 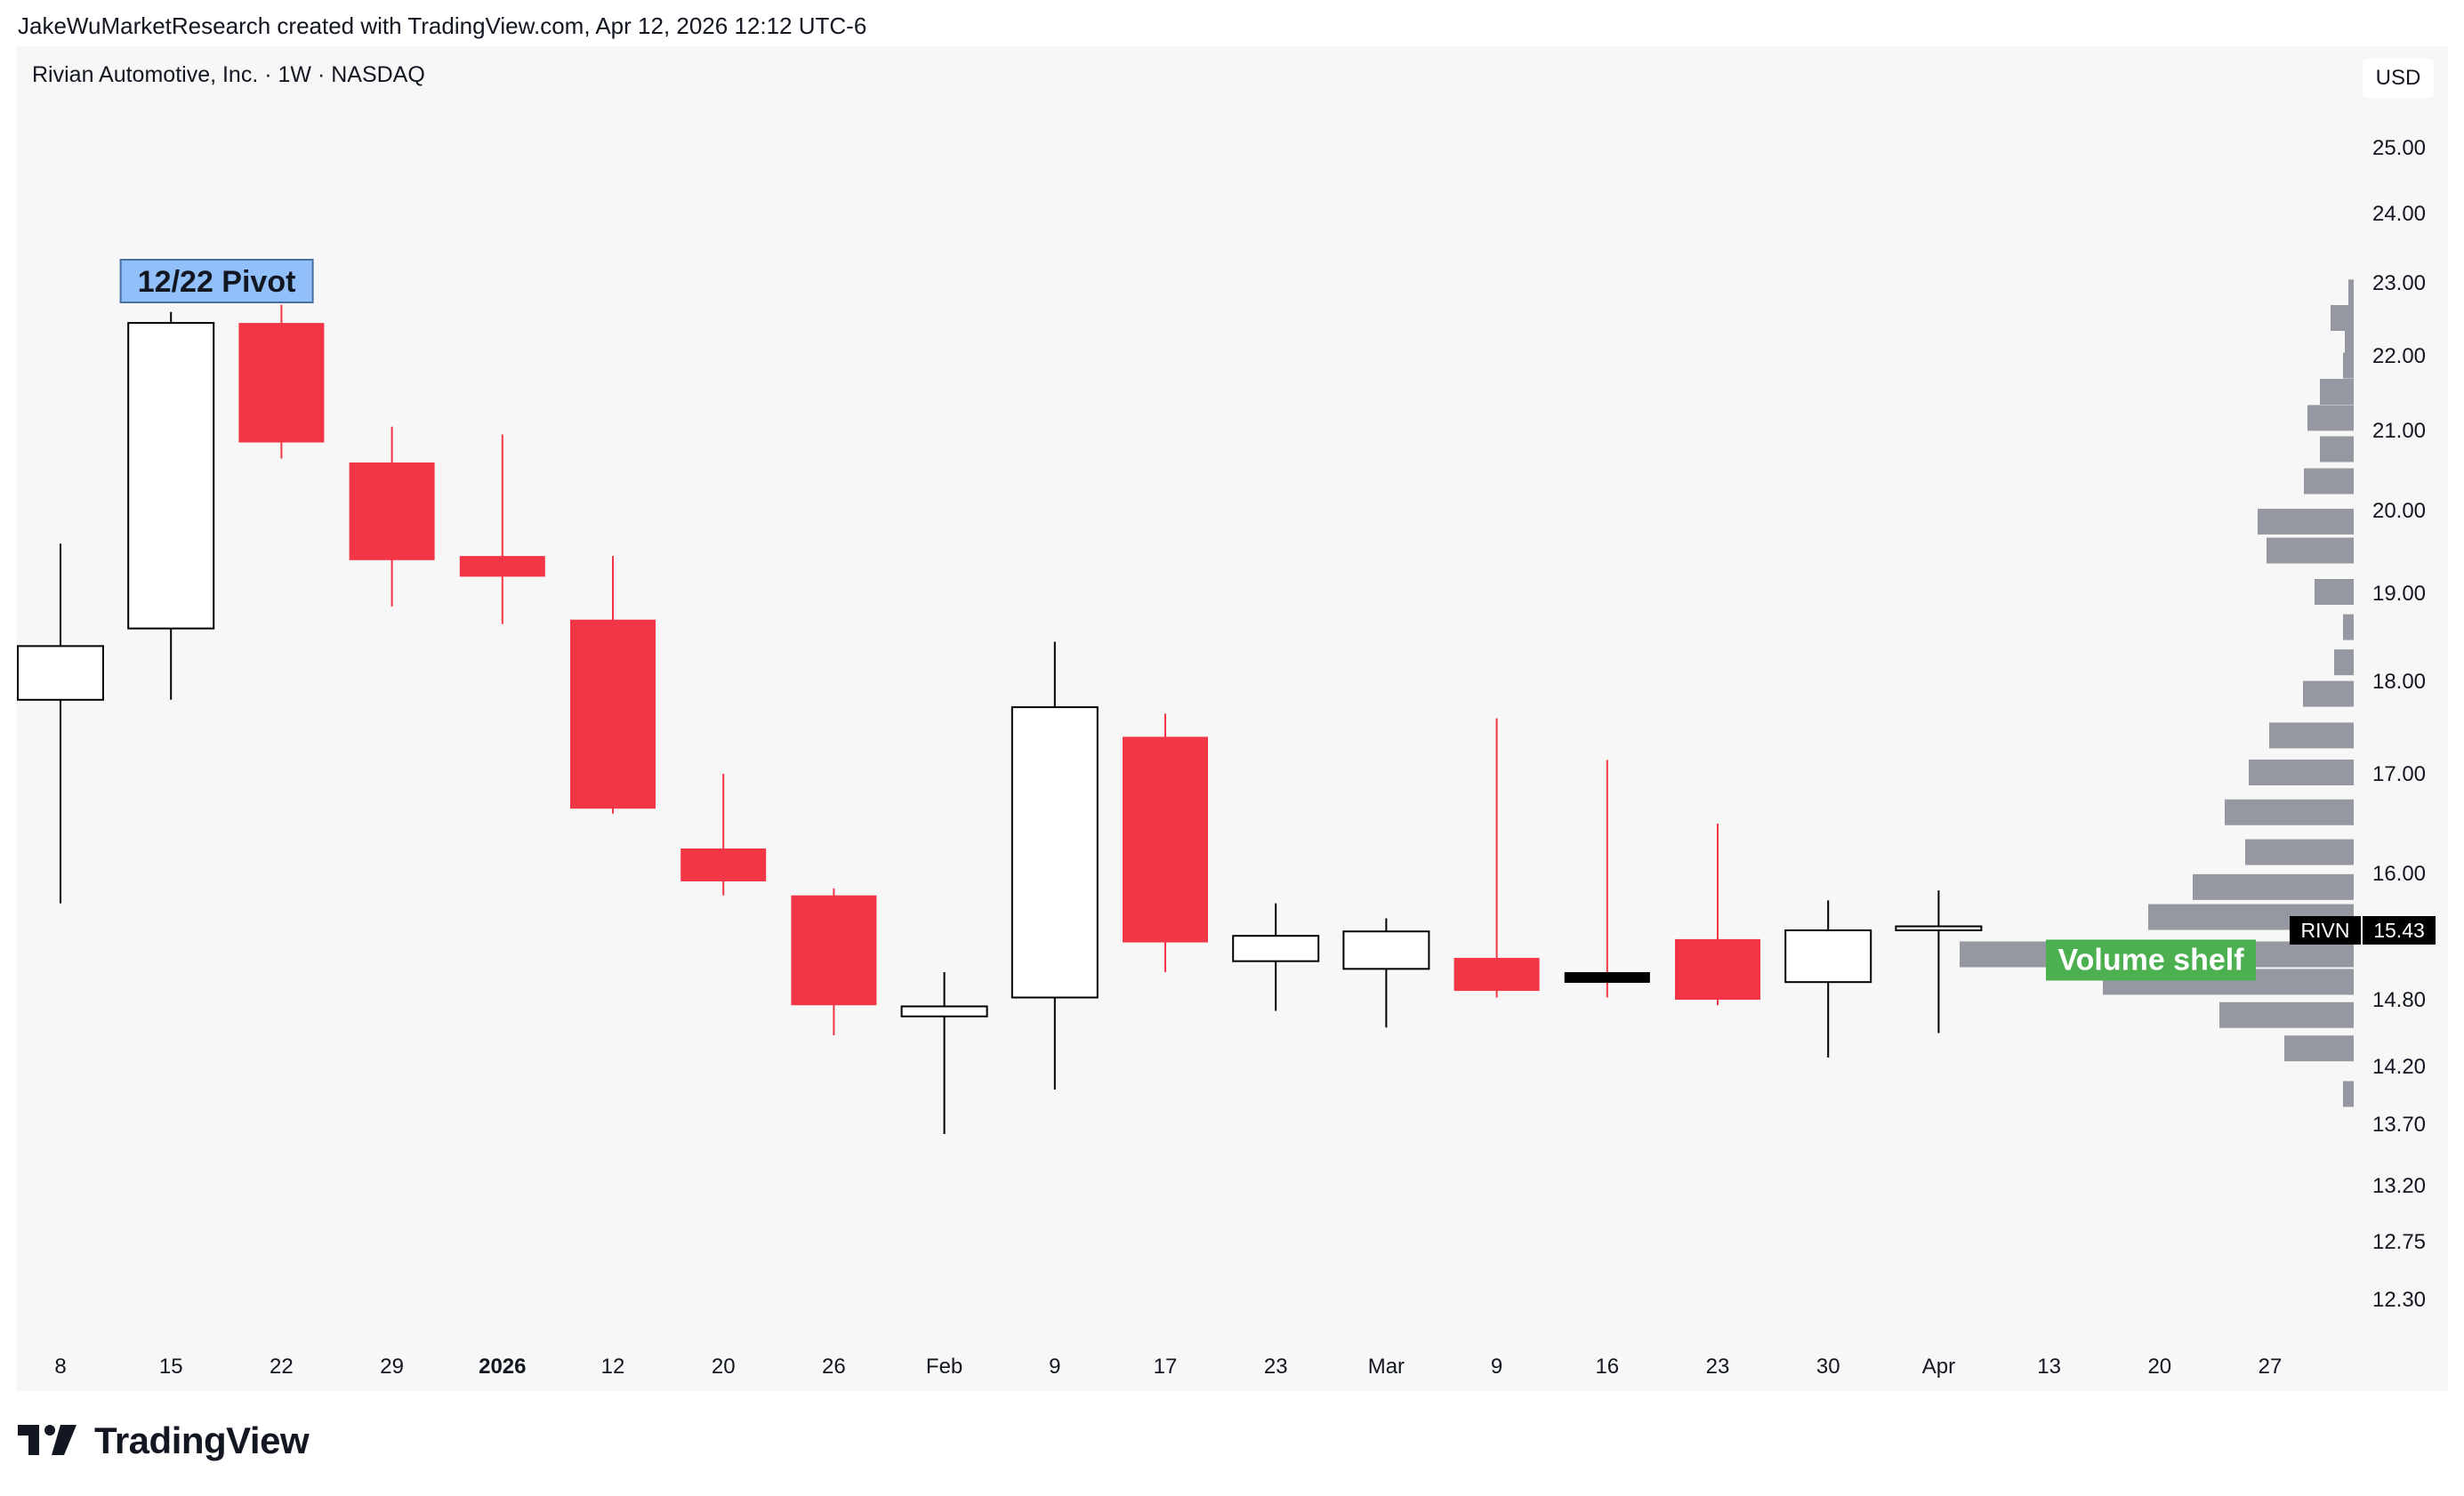 I want to click on time-tick-label: 13, so click(x=2049, y=1367).